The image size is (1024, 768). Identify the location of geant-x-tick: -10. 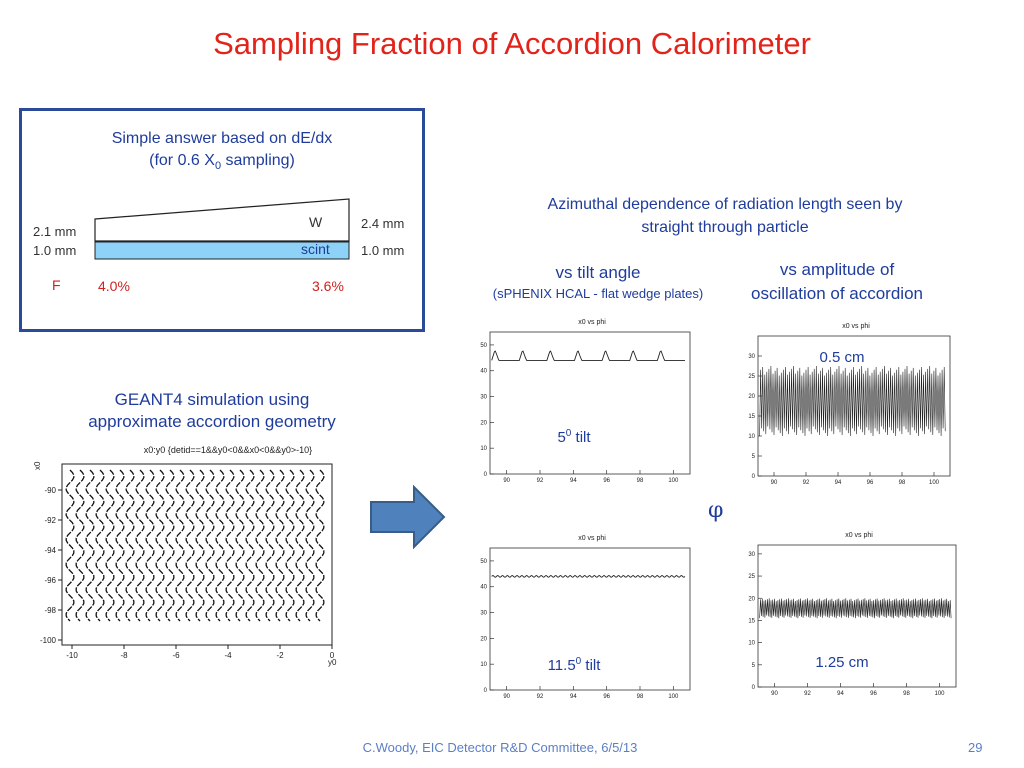
(72, 655).